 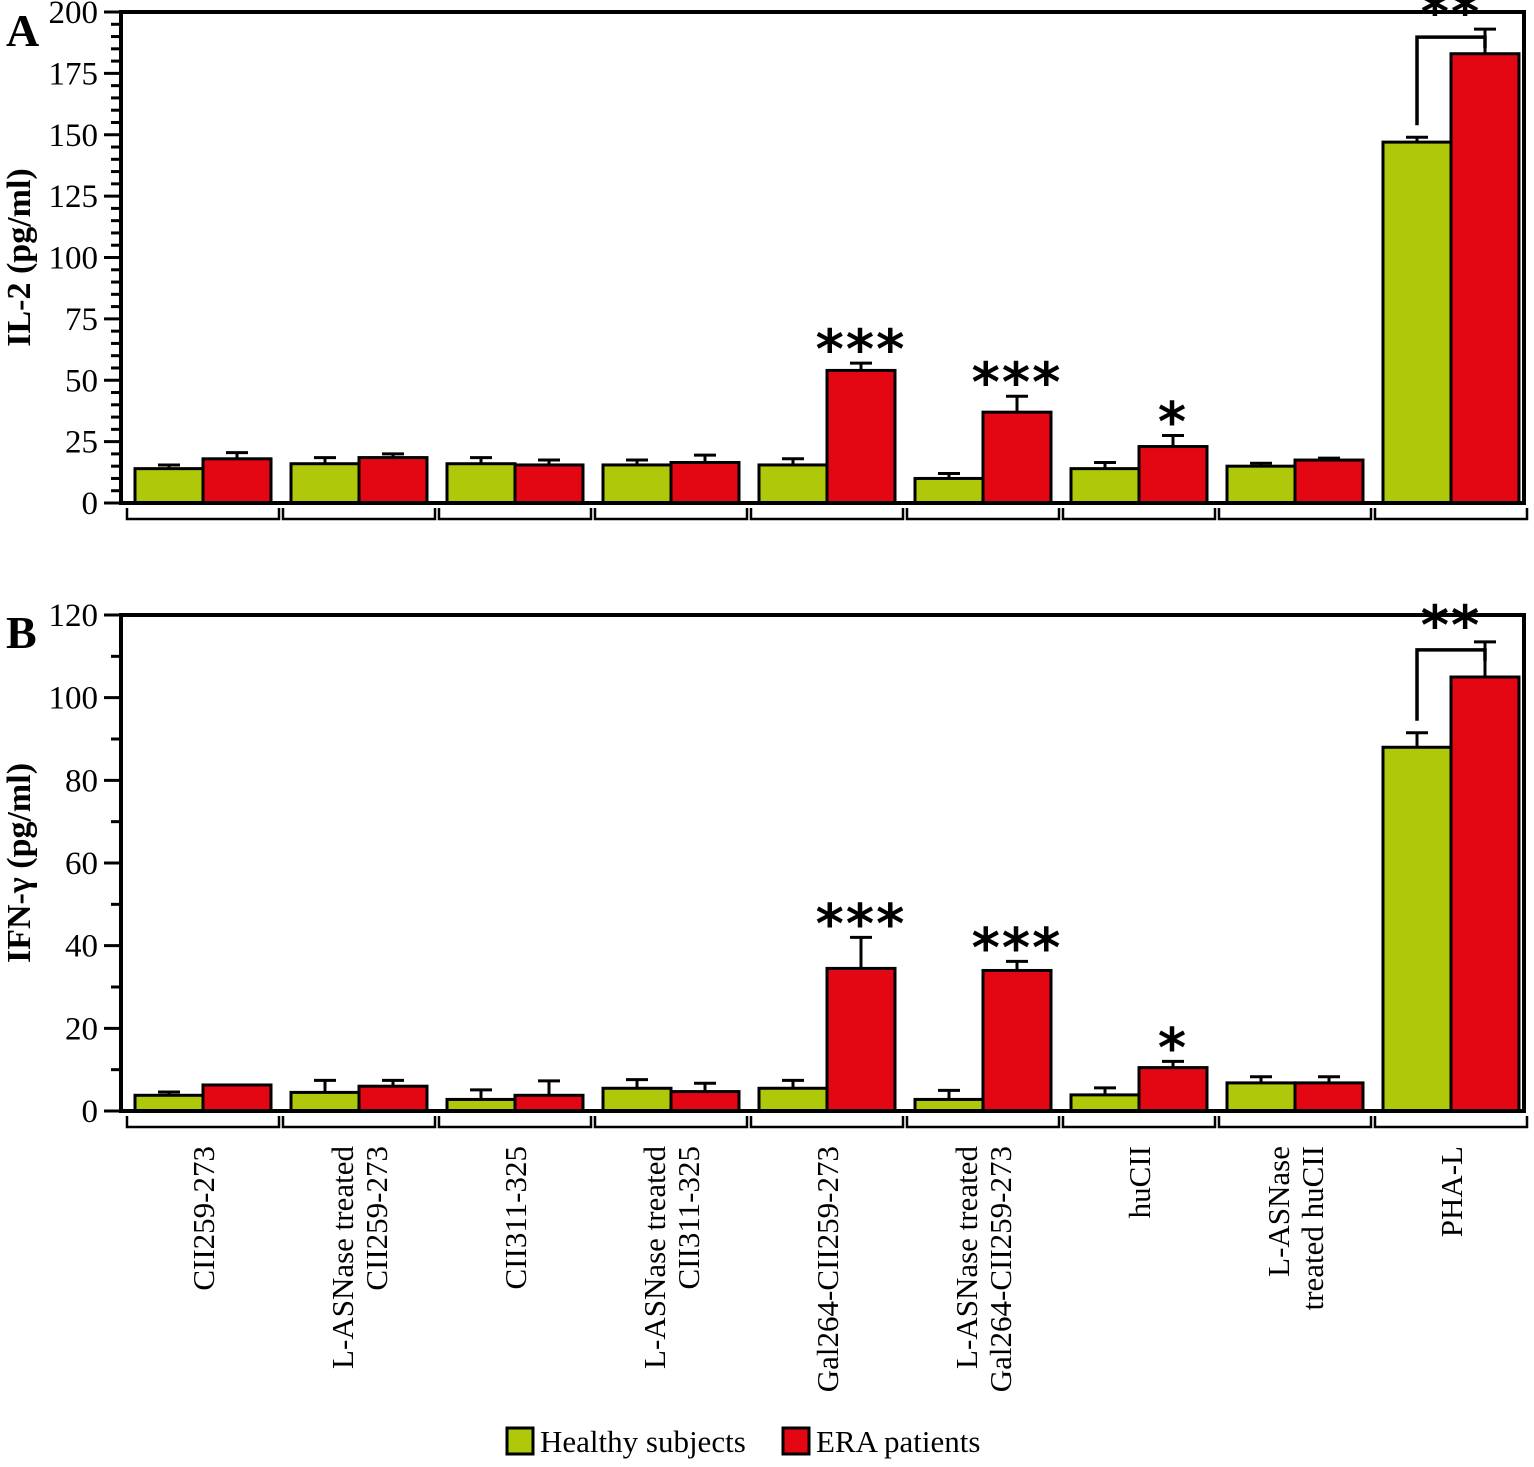 What do you see at coordinates (1139, 1182) in the screenshot?
I see `x-category-label: huCII` at bounding box center [1139, 1182].